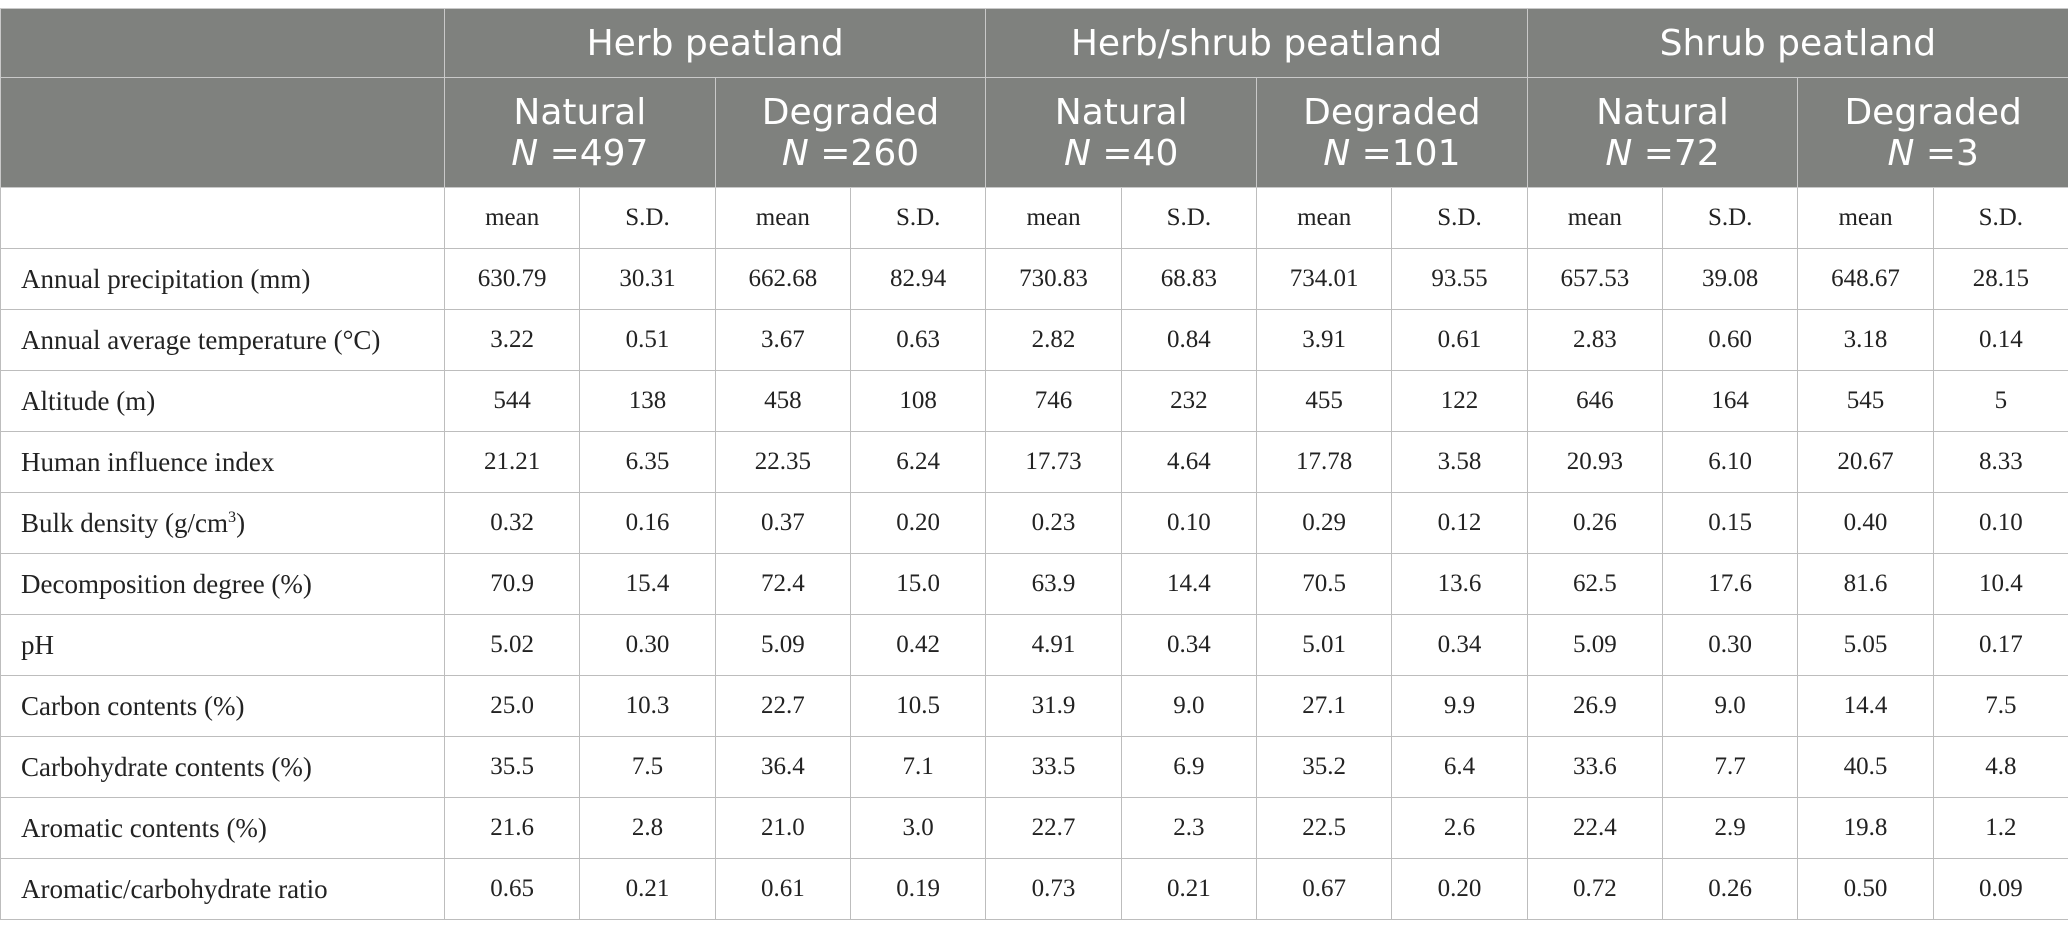 The image size is (2068, 940). What do you see at coordinates (1946, 153) in the screenshot?
I see `n-value: =3` at bounding box center [1946, 153].